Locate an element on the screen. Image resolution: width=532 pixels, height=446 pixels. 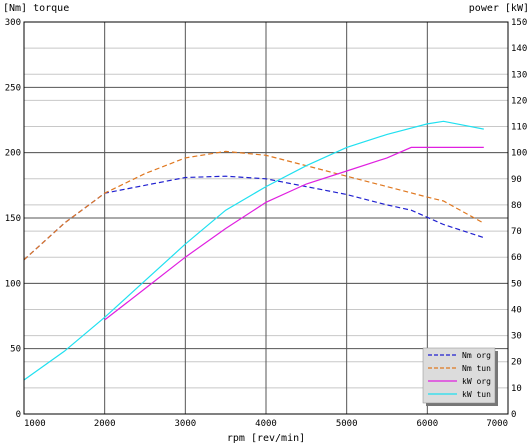
legend-items: Nm org Nm tun kW org kW tun is located at coordinates (459, 375).